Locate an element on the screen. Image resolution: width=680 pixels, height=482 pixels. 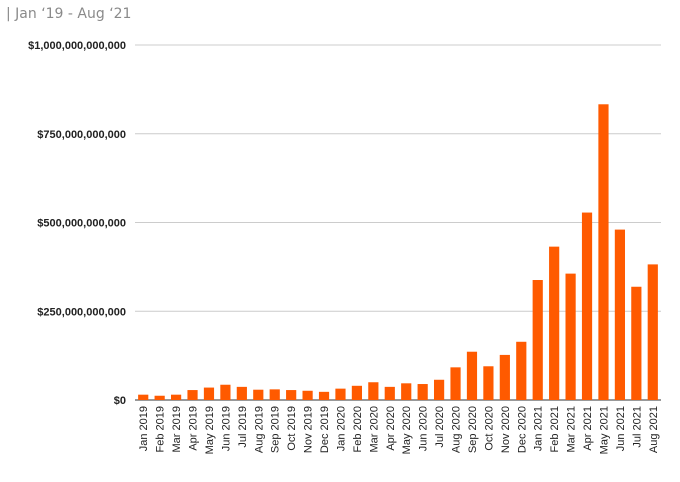
x-tick-label: Mar 2019 is located at coordinates (177, 429).